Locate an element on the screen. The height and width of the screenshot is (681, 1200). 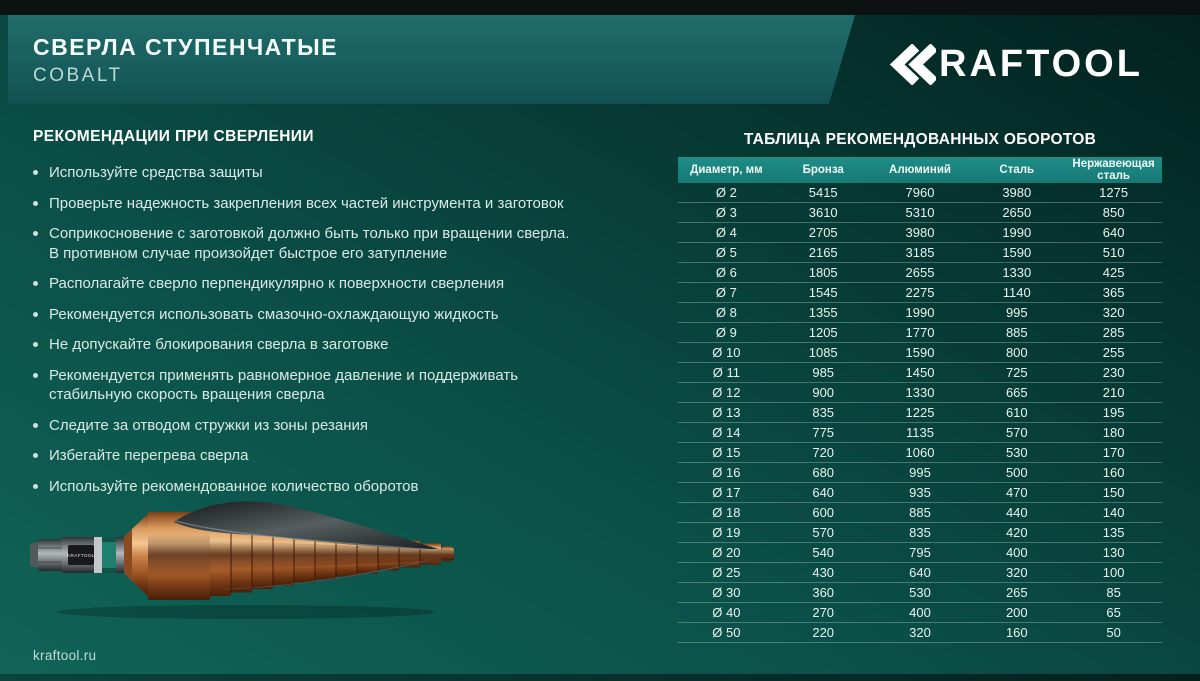
table-row: Ø 2 5415 7960 3980 1275 is located at coordinates (920, 192).